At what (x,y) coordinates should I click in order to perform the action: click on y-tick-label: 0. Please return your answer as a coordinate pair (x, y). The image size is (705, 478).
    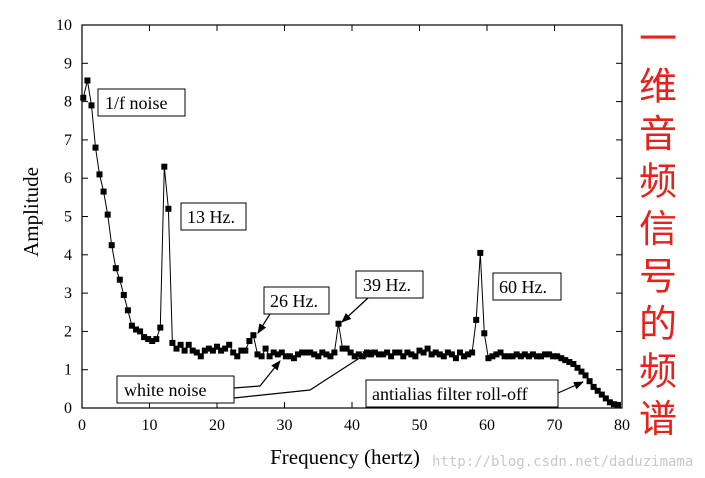
    Looking at the image, I should click on (68, 408).